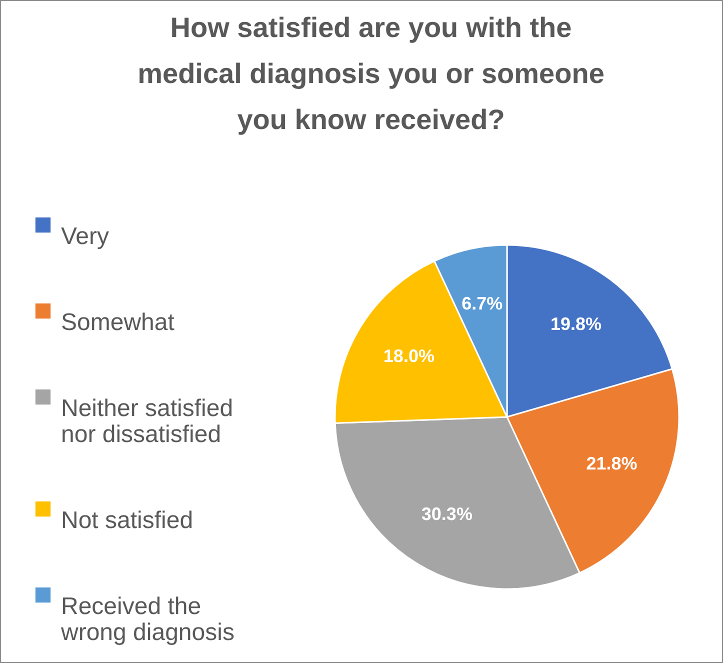  Describe the element at coordinates (612, 464) in the screenshot. I see `data-label: 21.8%` at that location.